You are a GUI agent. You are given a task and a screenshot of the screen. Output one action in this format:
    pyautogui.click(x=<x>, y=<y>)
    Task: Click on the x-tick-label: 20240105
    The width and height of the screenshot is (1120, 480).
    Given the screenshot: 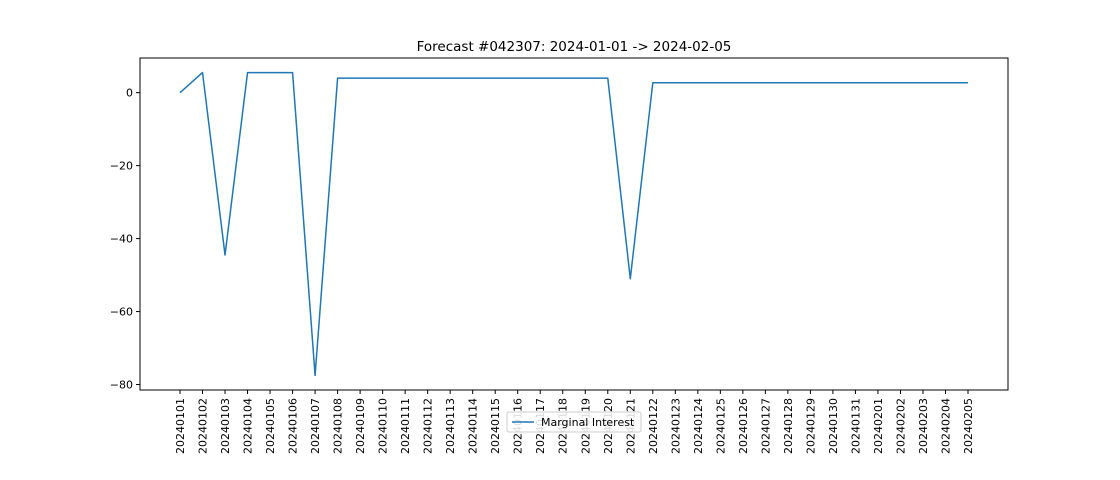 What is the action you would take?
    pyautogui.click(x=270, y=426)
    